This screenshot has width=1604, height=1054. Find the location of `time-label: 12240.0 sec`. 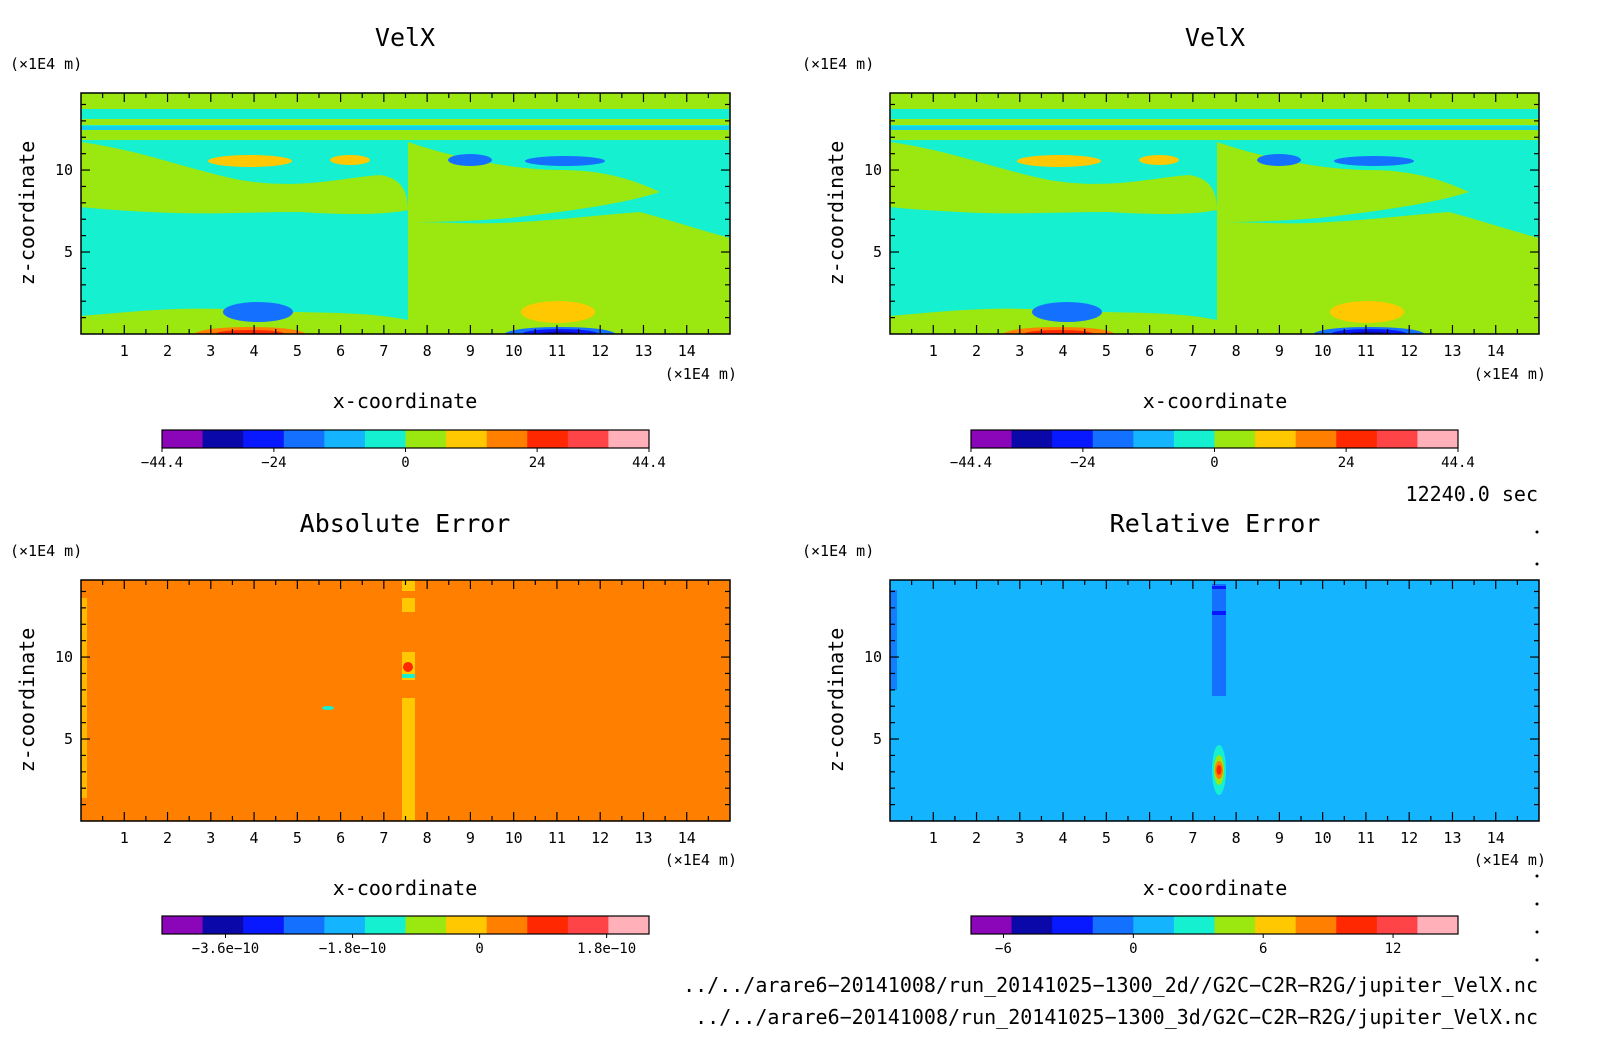

time-label: 12240.0 sec is located at coordinates (1472, 494).